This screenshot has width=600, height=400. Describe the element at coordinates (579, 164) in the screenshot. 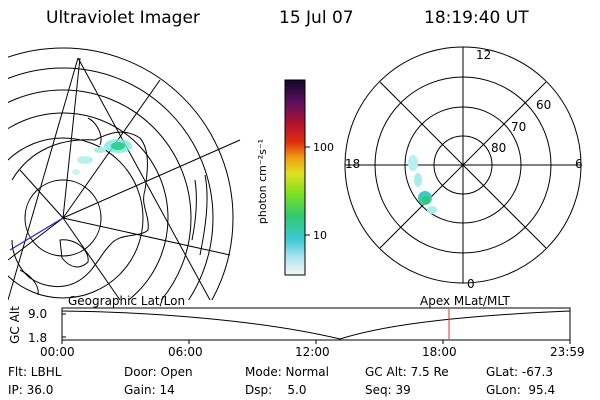

I see `polar-label-6: 6` at that location.